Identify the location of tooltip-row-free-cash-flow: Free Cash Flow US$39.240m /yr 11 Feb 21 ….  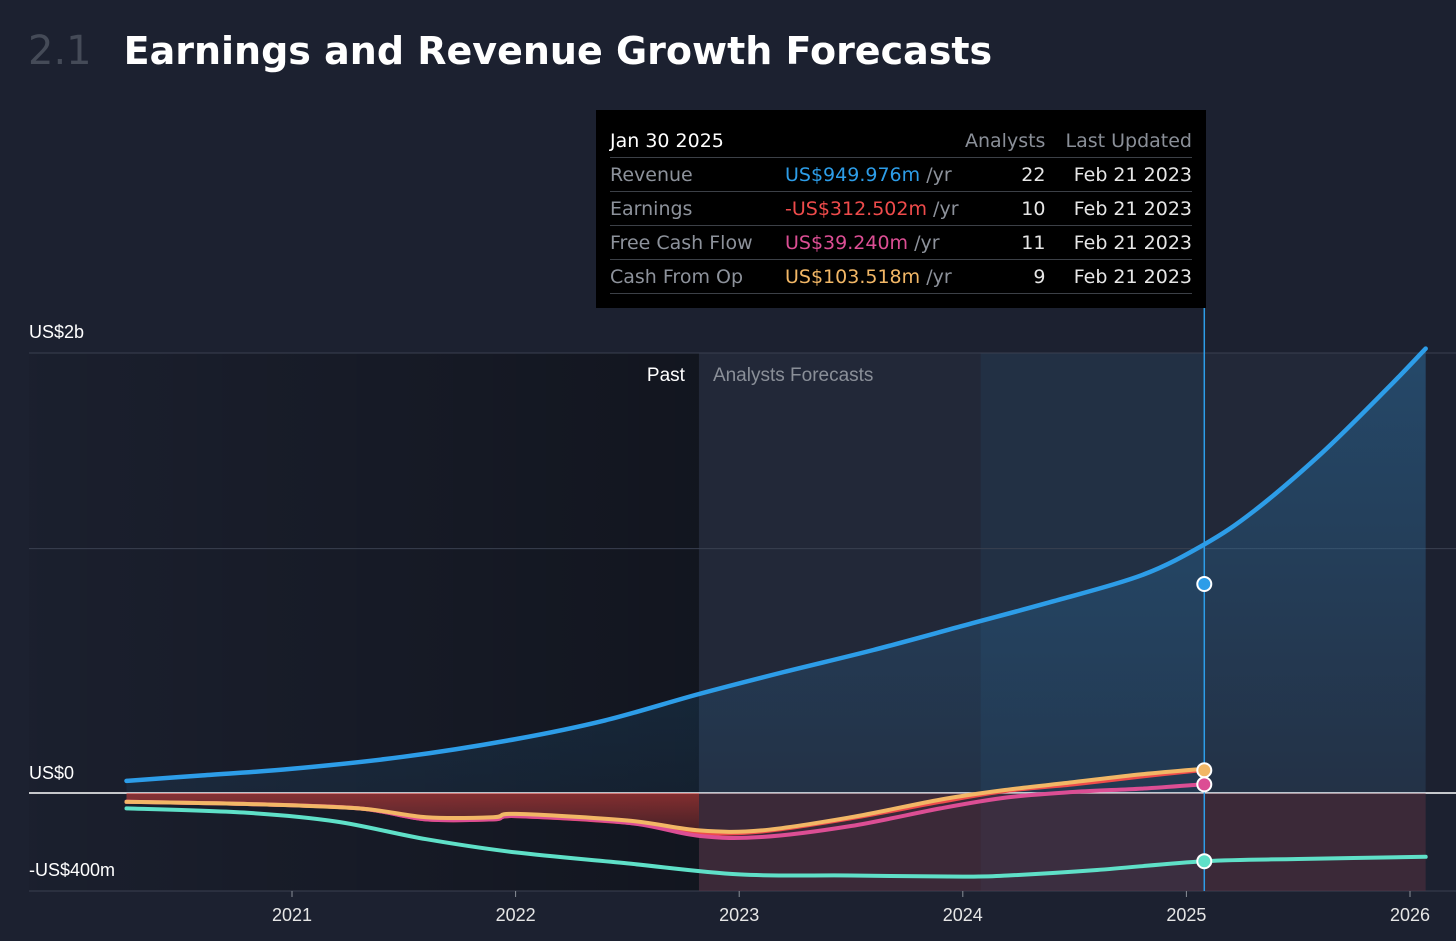
(901, 242).